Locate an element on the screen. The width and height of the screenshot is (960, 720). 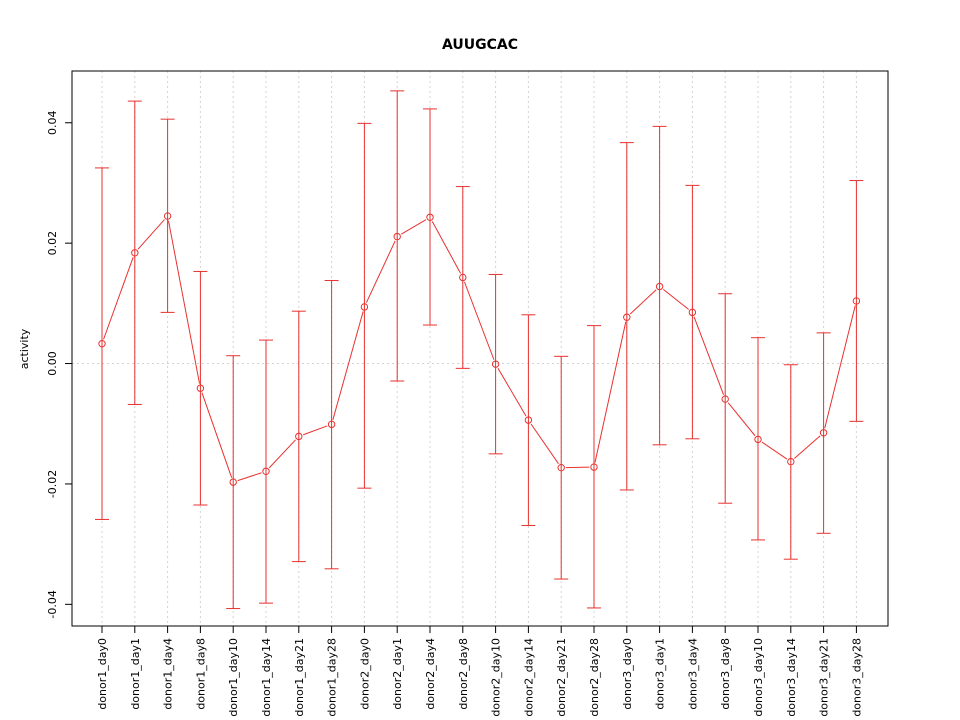
y-axis: -0.04 -0.02 0.00 0.02 0.04 is located at coordinates (59, 365).